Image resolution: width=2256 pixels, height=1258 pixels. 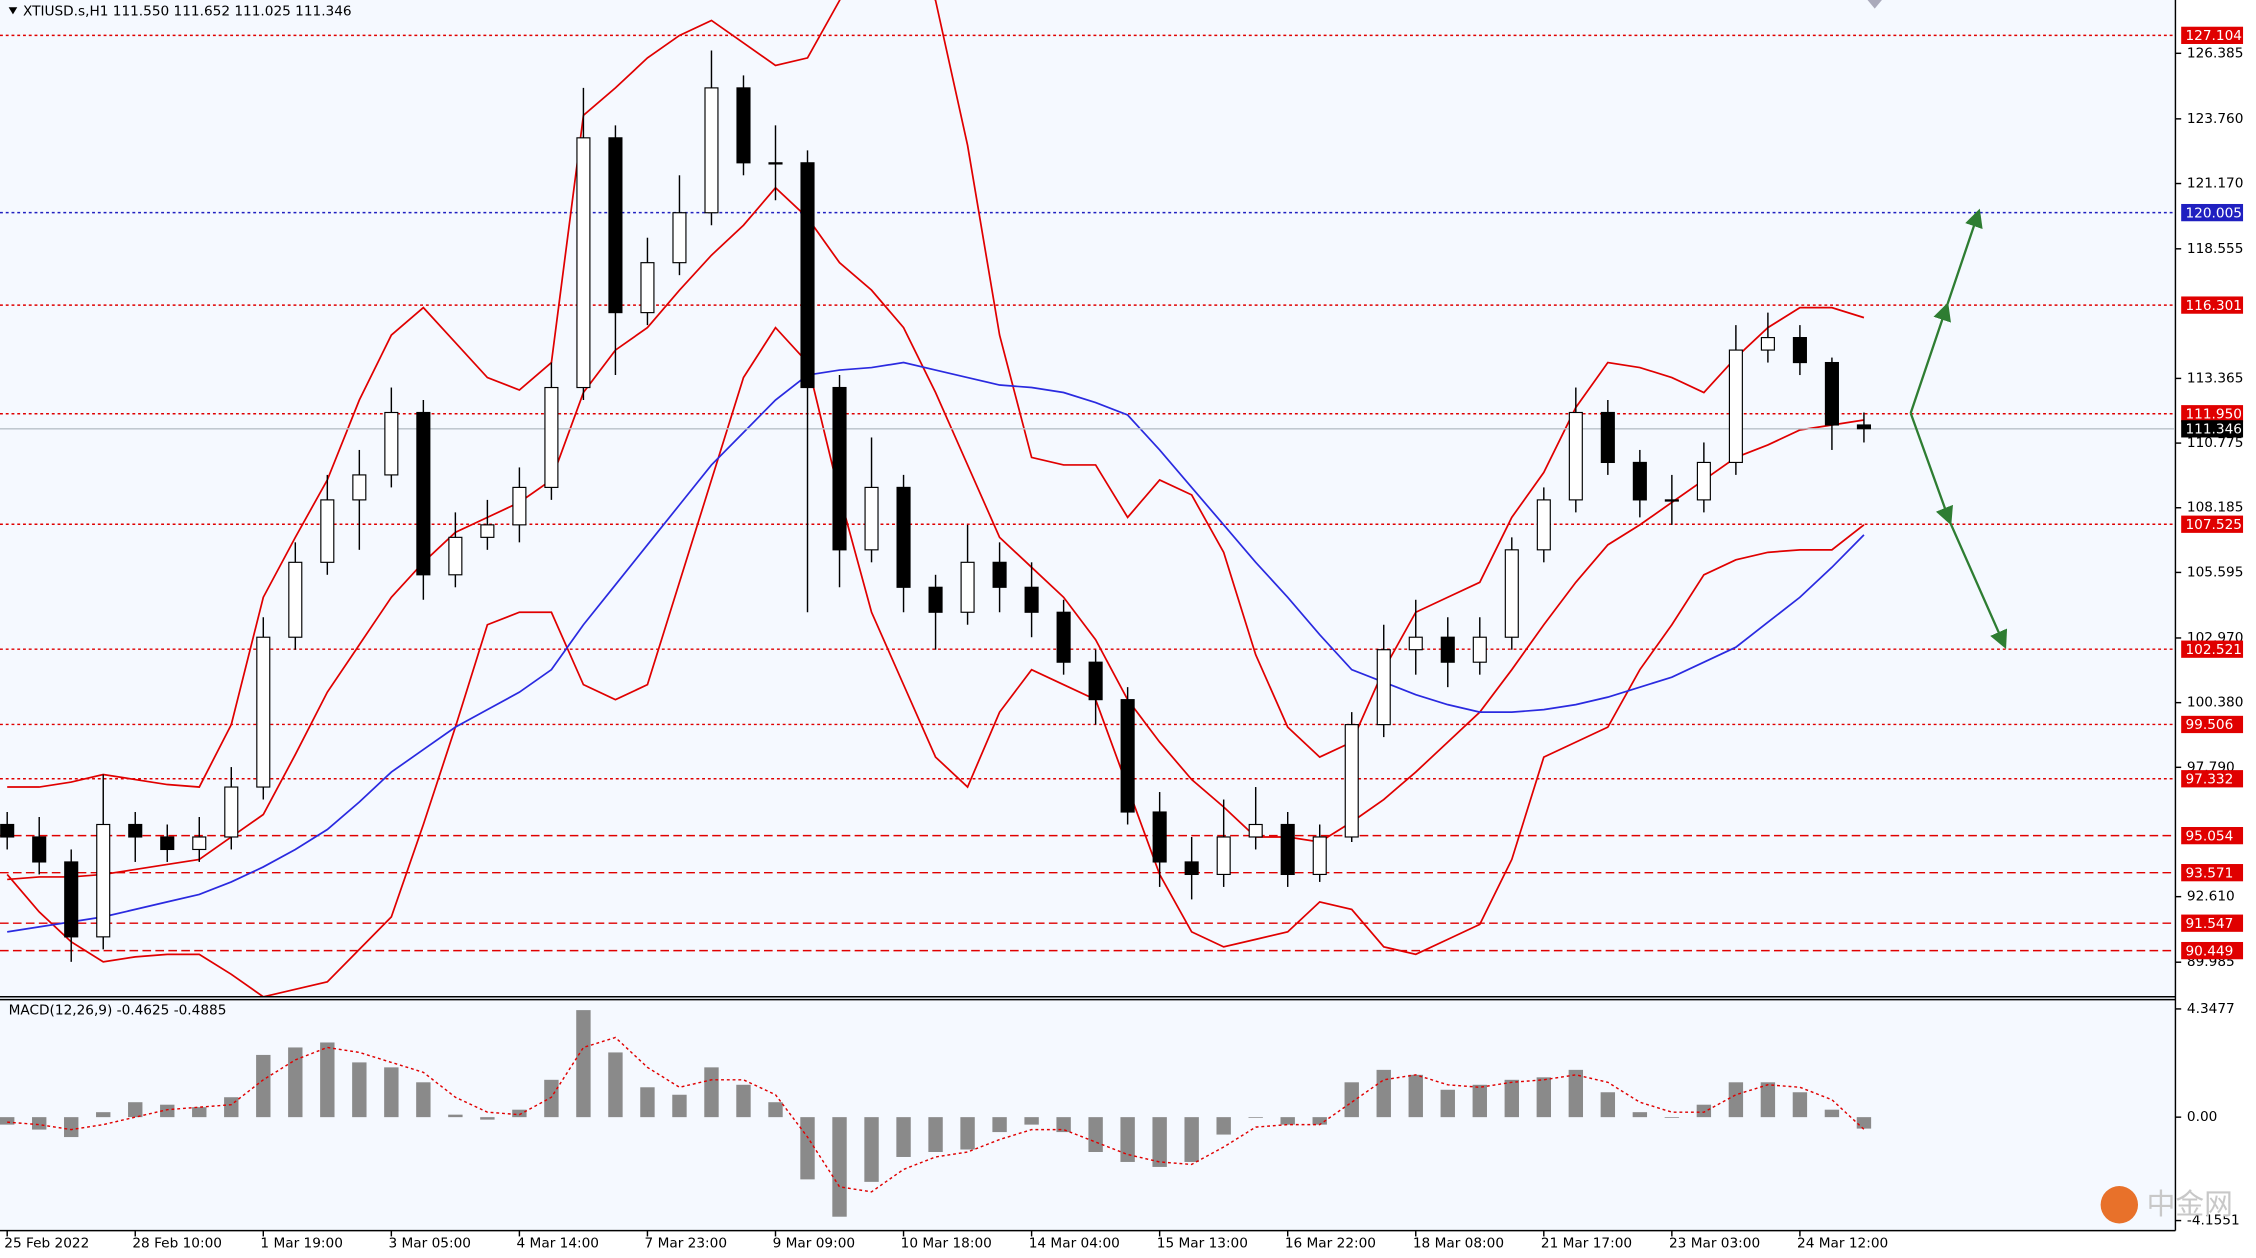 What do you see at coordinates (2215, 249) in the screenshot?
I see `y-tick-label: 118.555` at bounding box center [2215, 249].